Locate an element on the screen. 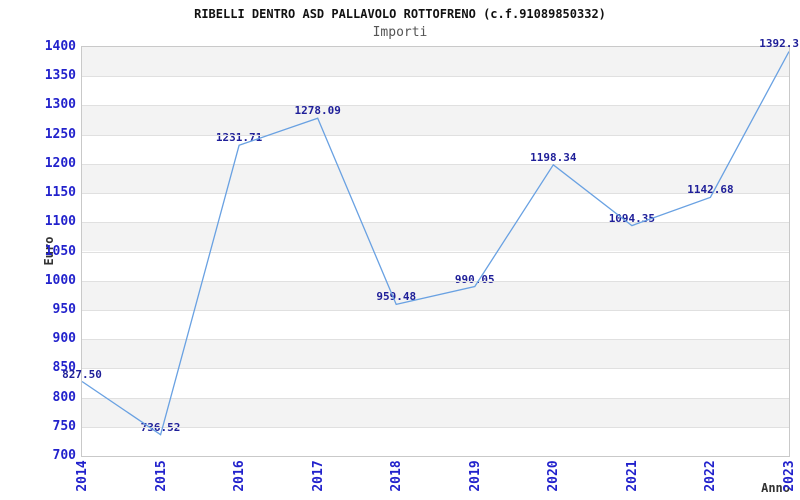 The height and width of the screenshot is (500, 800). y-tick-label: 850 is located at coordinates (64, 368).